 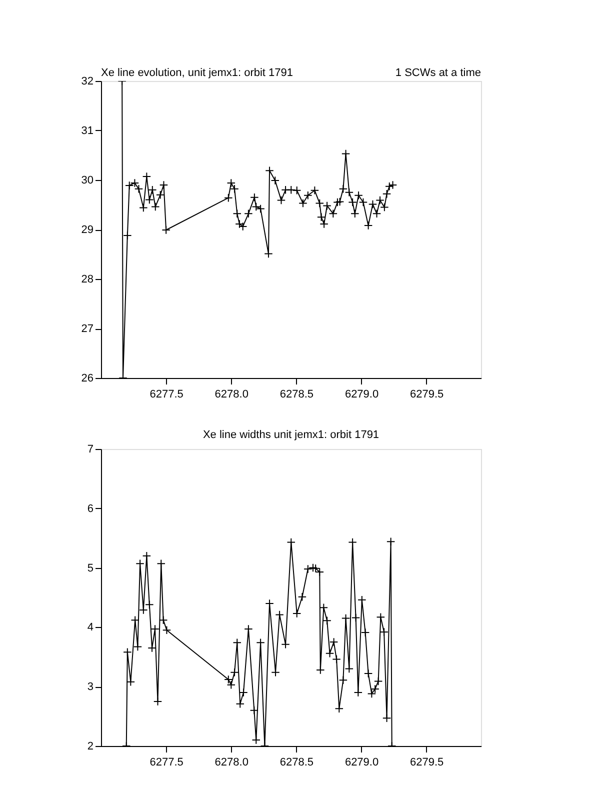 I want to click on y-tick-label: 2, so click(x=90, y=746).